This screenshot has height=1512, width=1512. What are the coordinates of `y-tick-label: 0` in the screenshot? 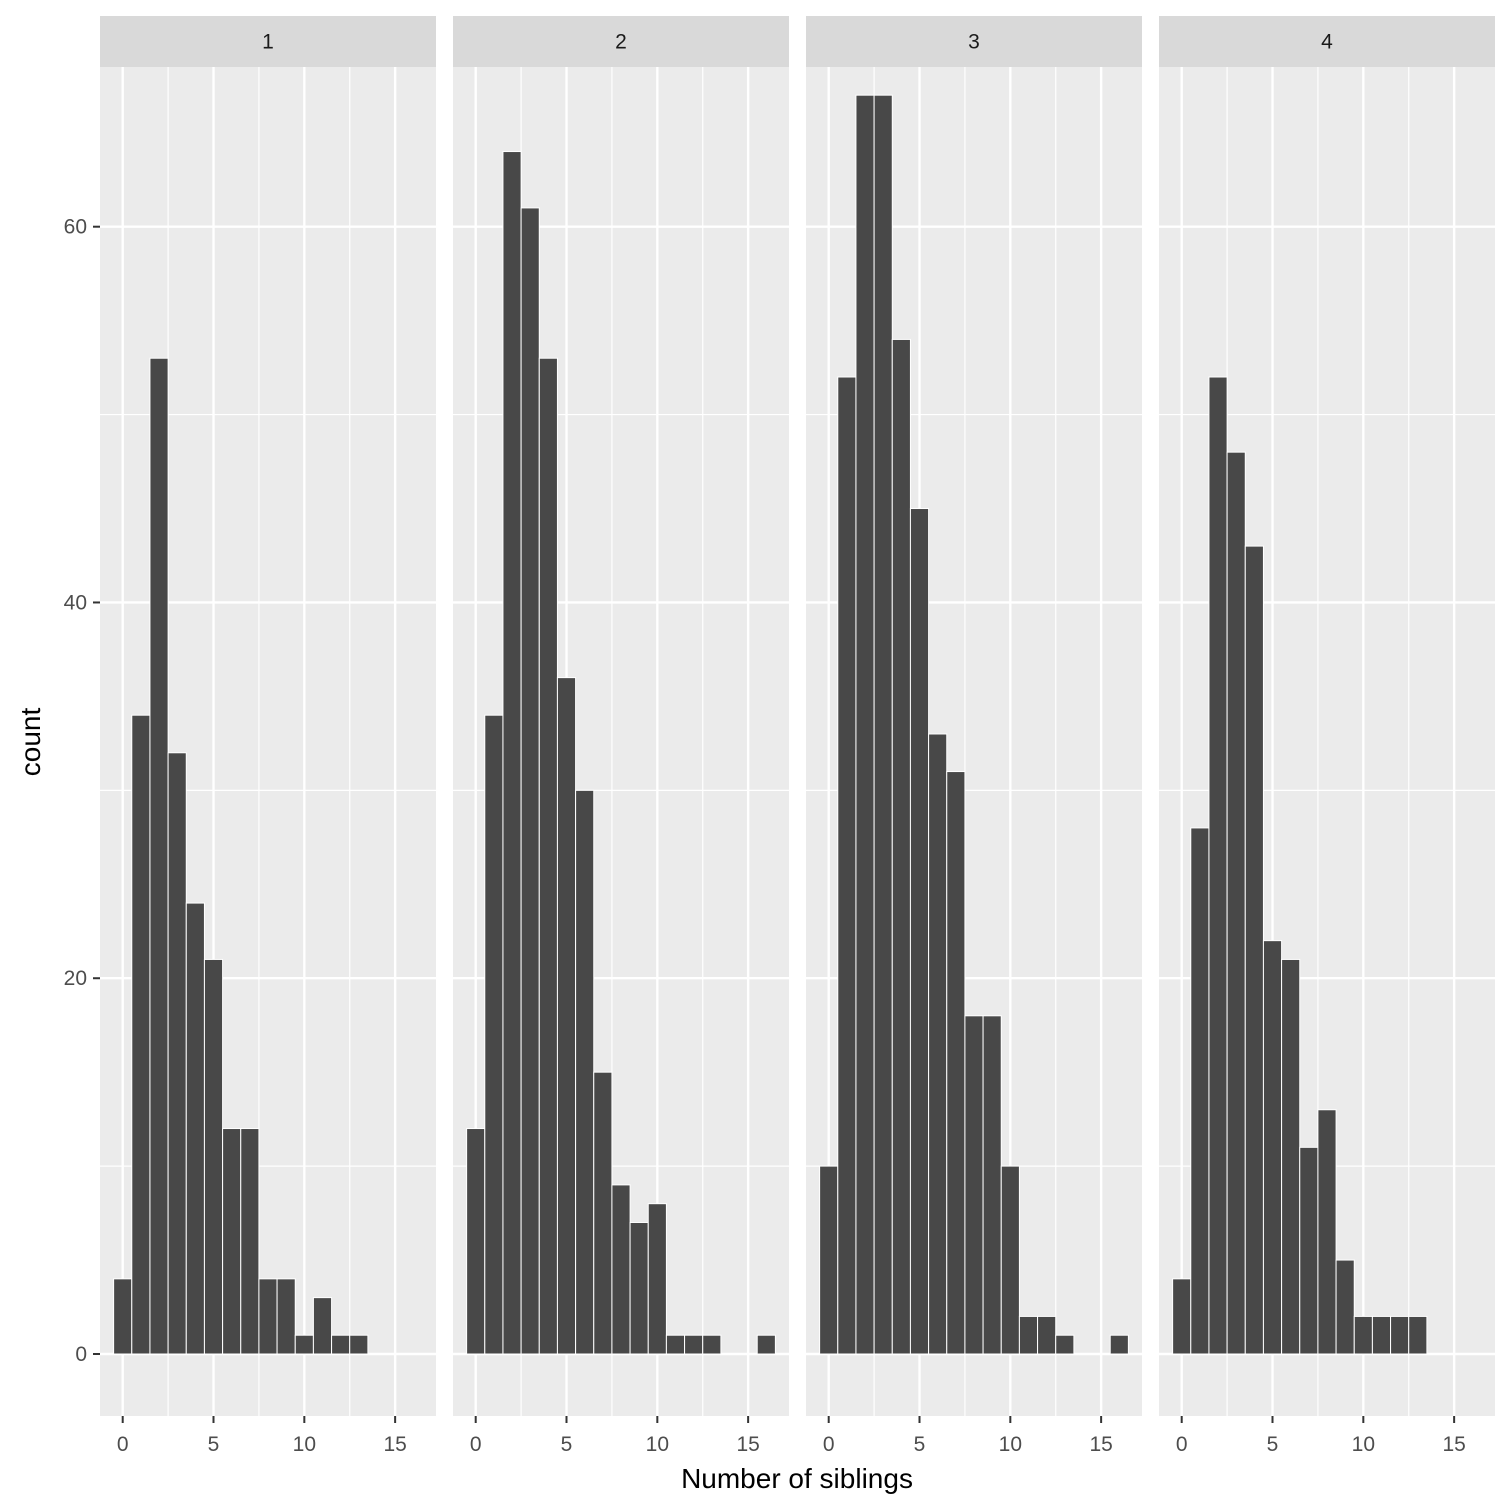 It's located at (81, 1354).